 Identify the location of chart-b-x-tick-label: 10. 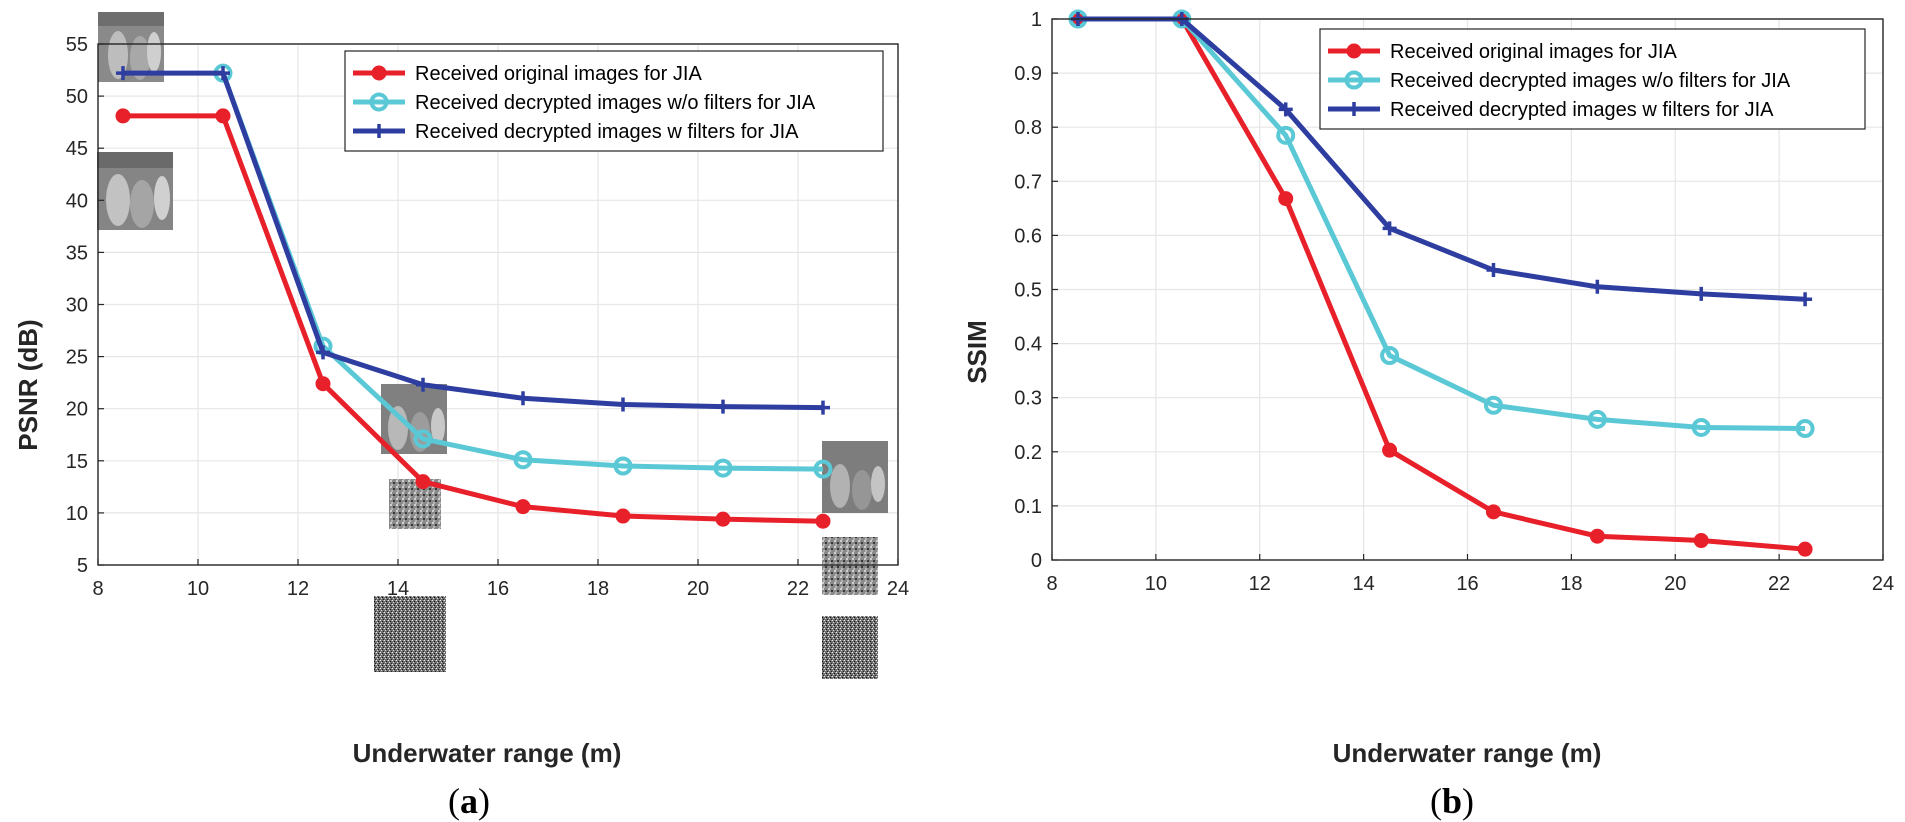
(1156, 584).